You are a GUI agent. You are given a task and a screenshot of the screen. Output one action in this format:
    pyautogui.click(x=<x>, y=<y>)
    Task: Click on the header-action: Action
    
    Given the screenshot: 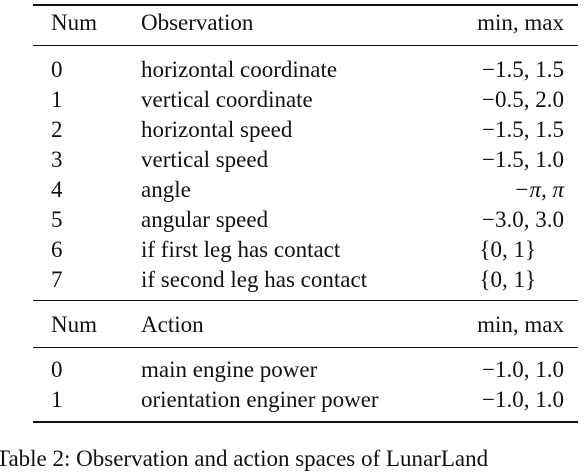 What is the action you would take?
    pyautogui.click(x=172, y=324)
    